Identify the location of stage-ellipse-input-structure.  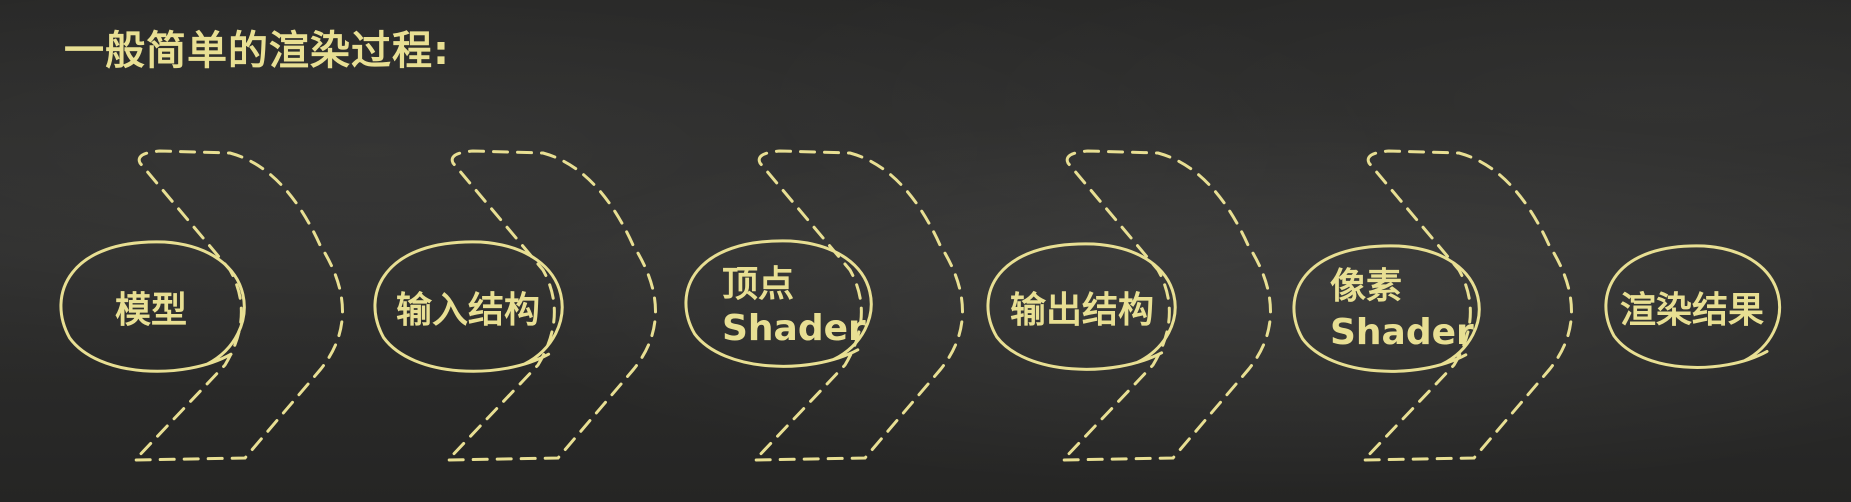
(468, 306).